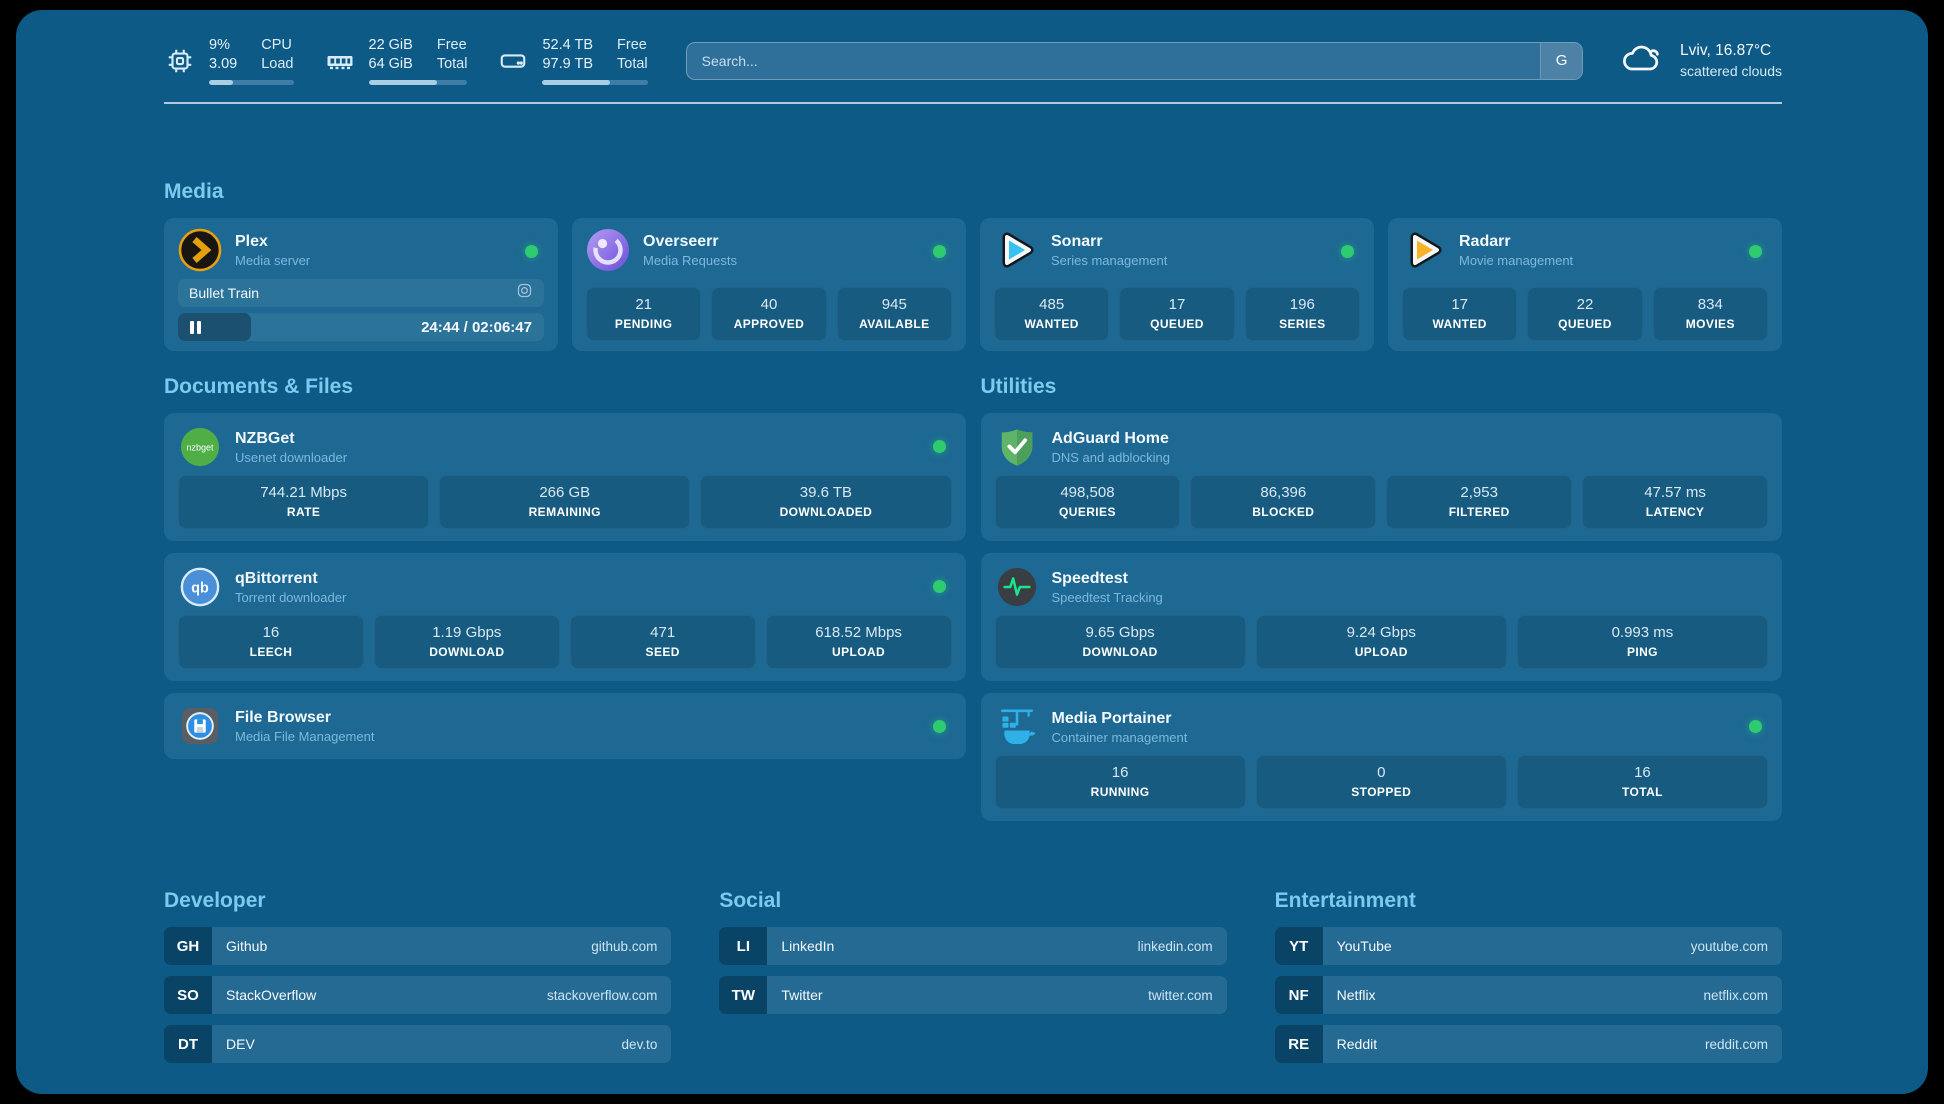  What do you see at coordinates (568, 45) in the screenshot?
I see `disk-free: 52.4 TB` at bounding box center [568, 45].